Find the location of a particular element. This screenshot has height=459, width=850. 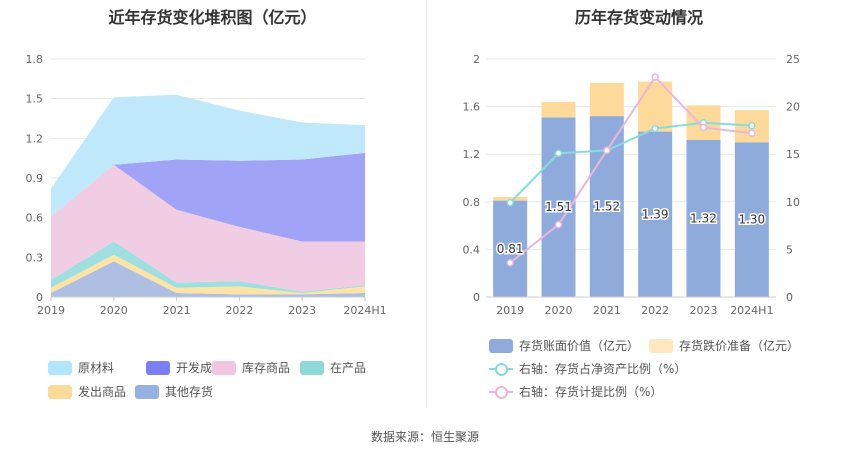

bar-data-label: 1.39 is located at coordinates (655, 214).